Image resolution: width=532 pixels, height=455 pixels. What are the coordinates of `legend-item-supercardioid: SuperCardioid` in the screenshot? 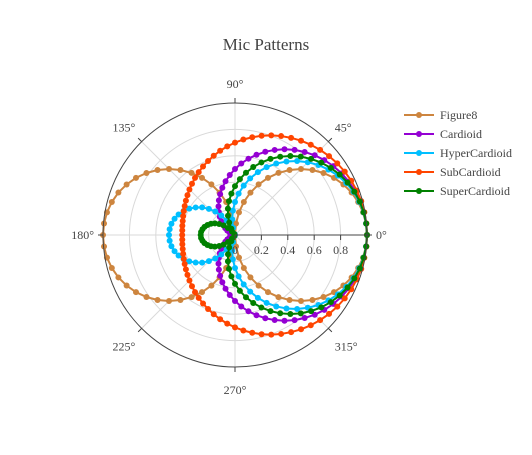 It's located at (457, 191).